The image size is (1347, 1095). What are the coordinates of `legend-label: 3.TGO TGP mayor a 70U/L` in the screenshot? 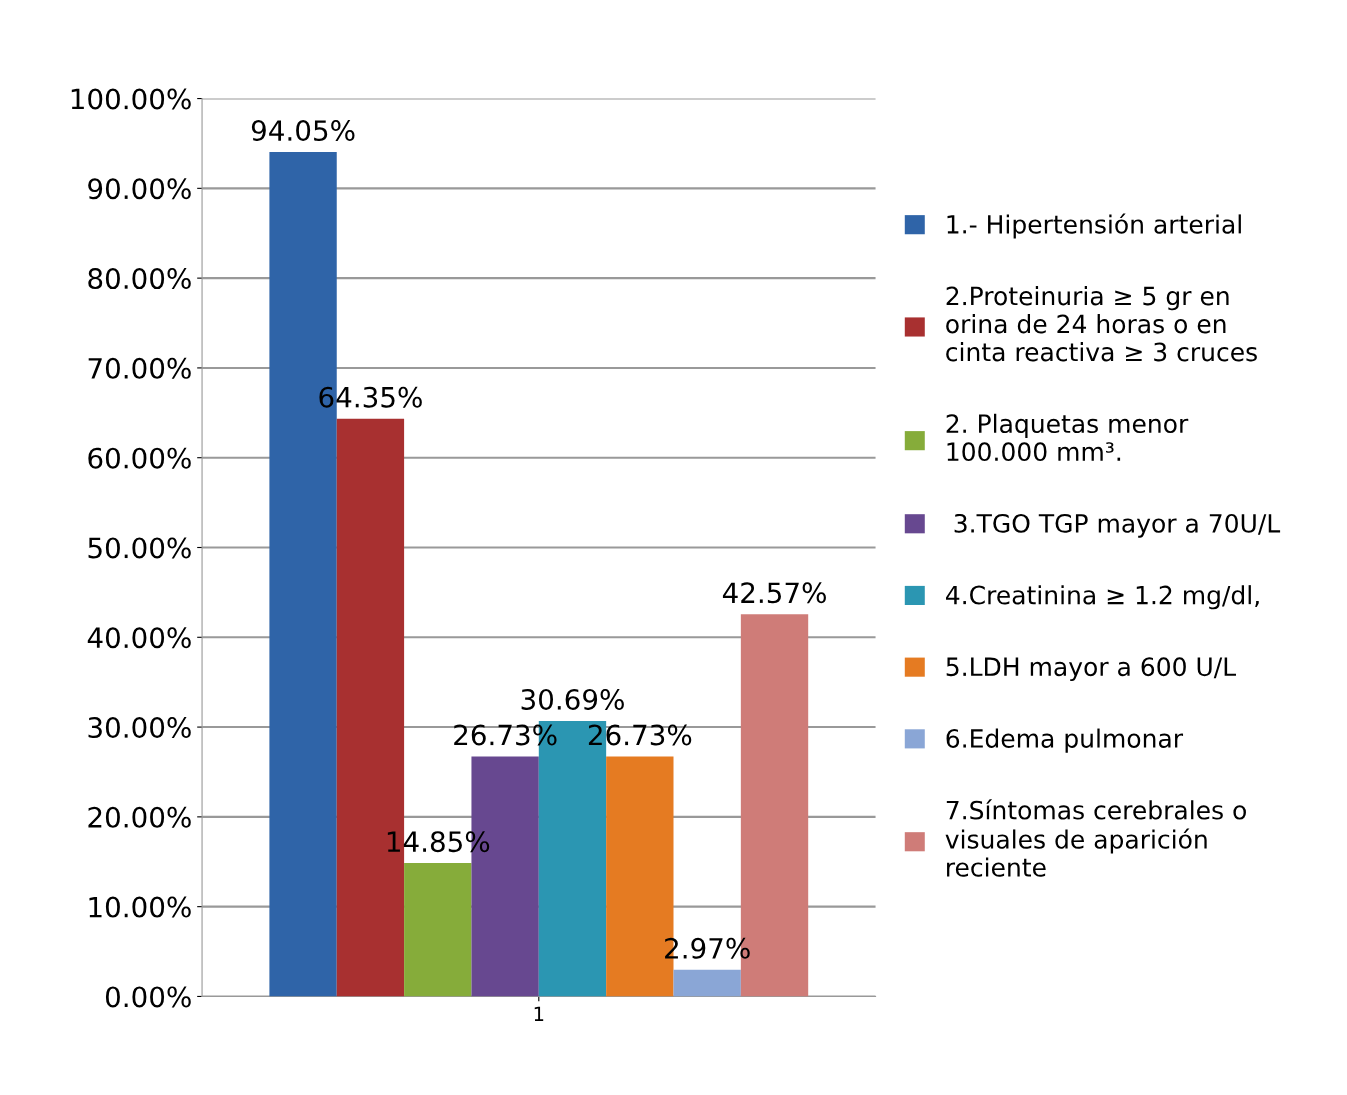 It's located at (1117, 525).